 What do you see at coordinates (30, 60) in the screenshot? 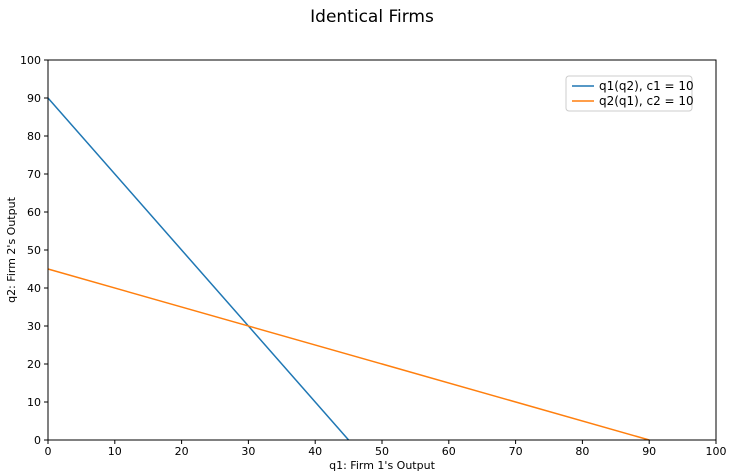
I see `y-tick-label: 100` at bounding box center [30, 60].